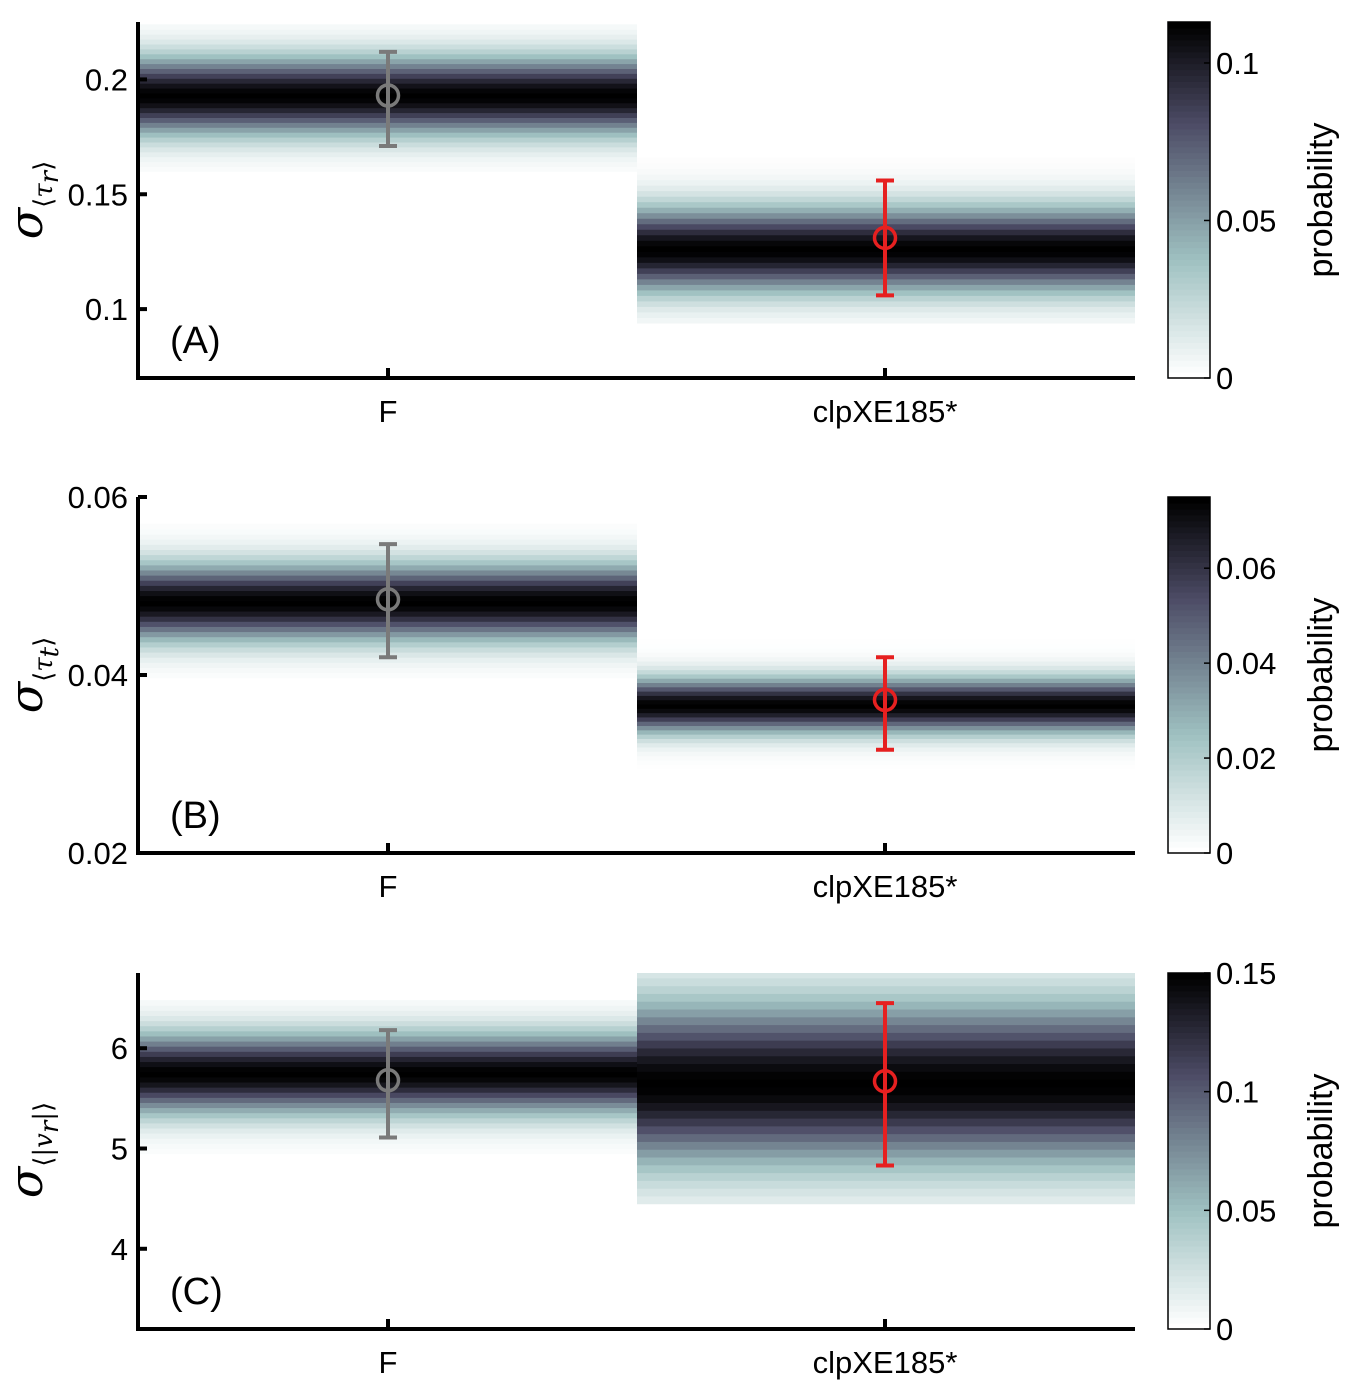 The image size is (1350, 1385). What do you see at coordinates (119, 1148) in the screenshot?
I see `y-tick-label: 5` at bounding box center [119, 1148].